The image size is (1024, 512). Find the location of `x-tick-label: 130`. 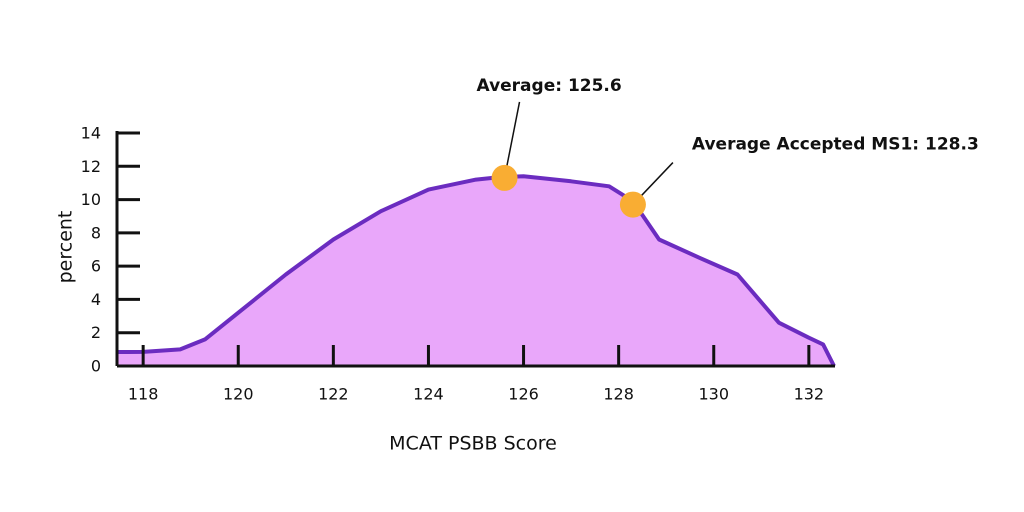

x-tick-label: 130 is located at coordinates (713, 394).